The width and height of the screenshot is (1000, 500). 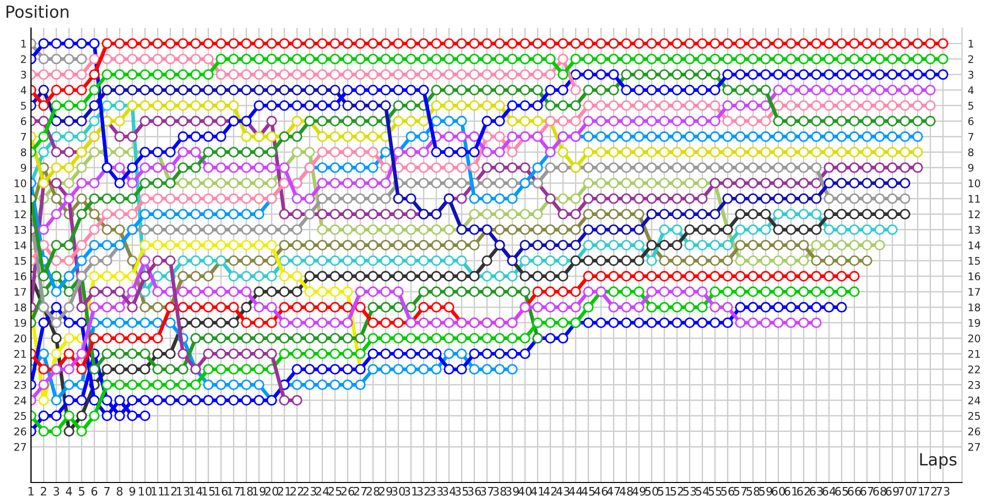 What do you see at coordinates (974, 354) in the screenshot?
I see `y2-tick-label: 21` at bounding box center [974, 354].